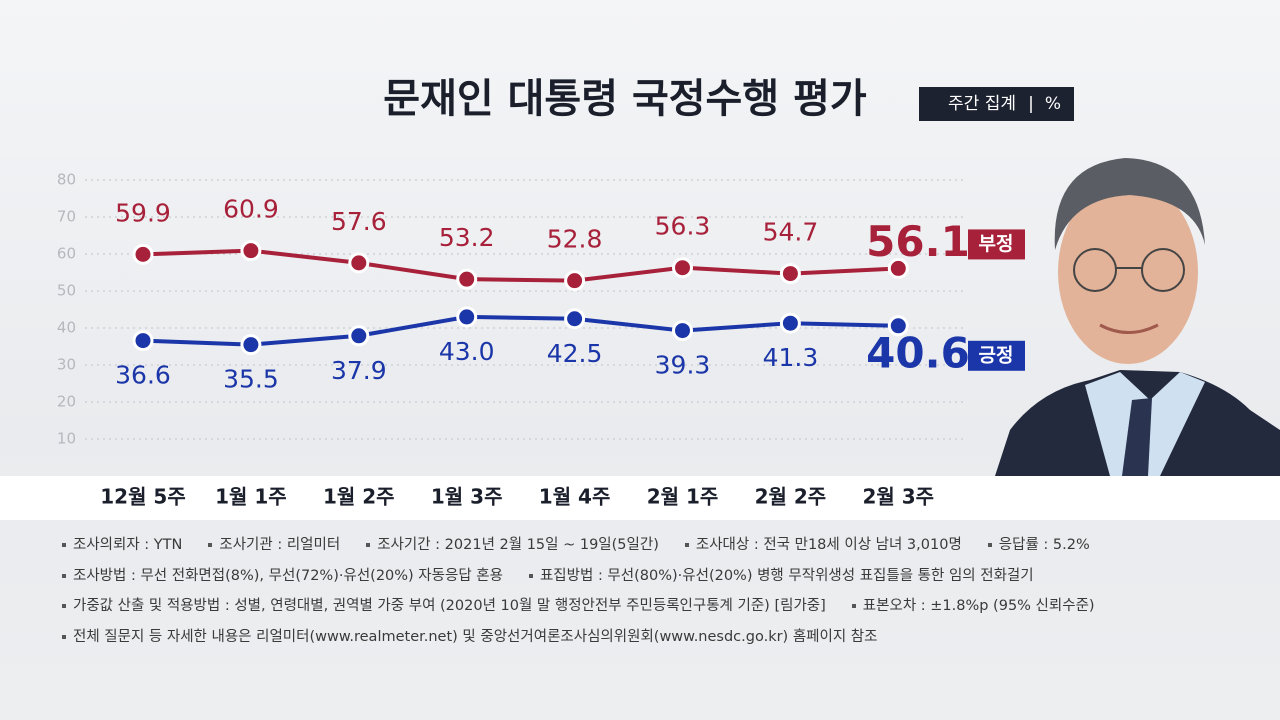 This screenshot has width=1280, height=720. Describe the element at coordinates (518, 545) in the screenshot. I see `note-text: 조사기간 : 2021년 2월 15일 ~ 19일(5일간)` at that location.